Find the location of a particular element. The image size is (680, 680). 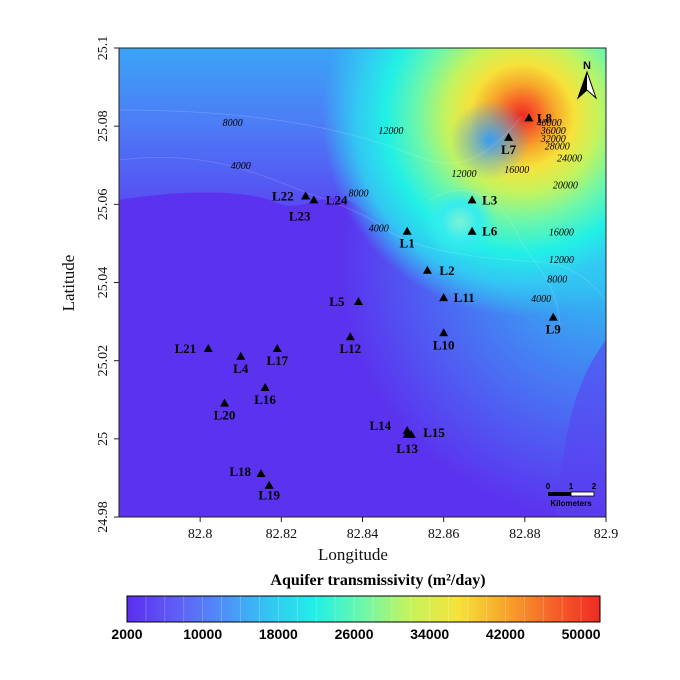

scale-tick-0: 0 is located at coordinates (548, 486).